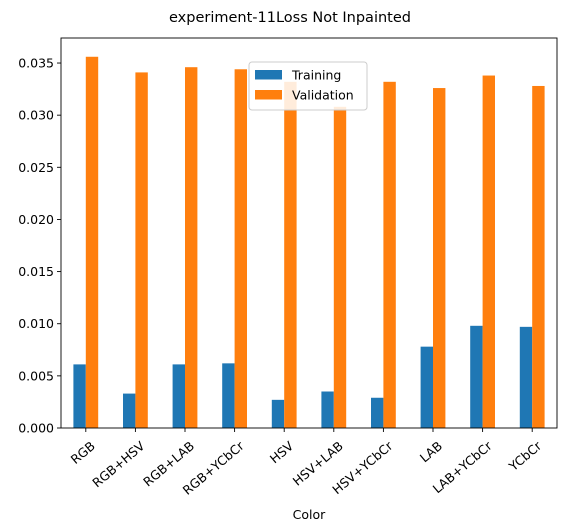 This screenshot has height=531, width=568. Describe the element at coordinates (290, 18) in the screenshot. I see `chart-title: experiment-11Loss Not Inpainted` at that location.